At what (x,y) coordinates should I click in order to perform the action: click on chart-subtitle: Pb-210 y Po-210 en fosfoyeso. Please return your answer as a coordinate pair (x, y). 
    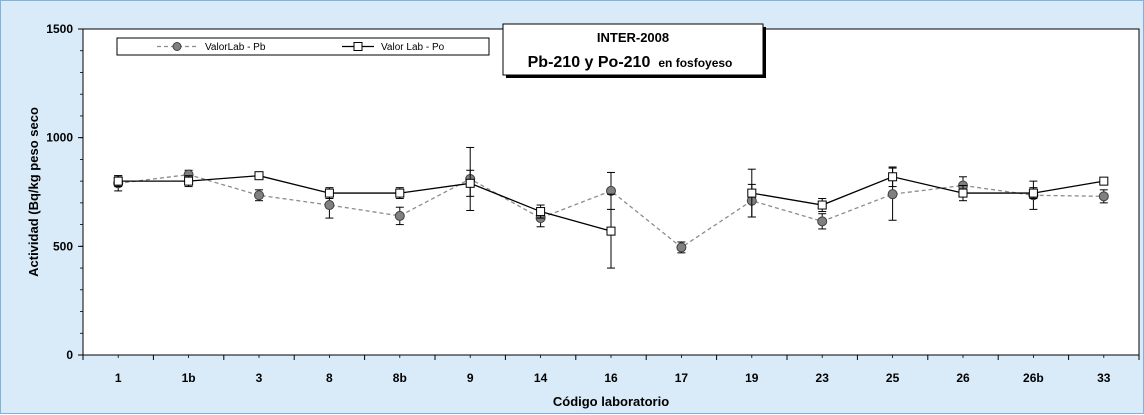
    Looking at the image, I should click on (630, 62).